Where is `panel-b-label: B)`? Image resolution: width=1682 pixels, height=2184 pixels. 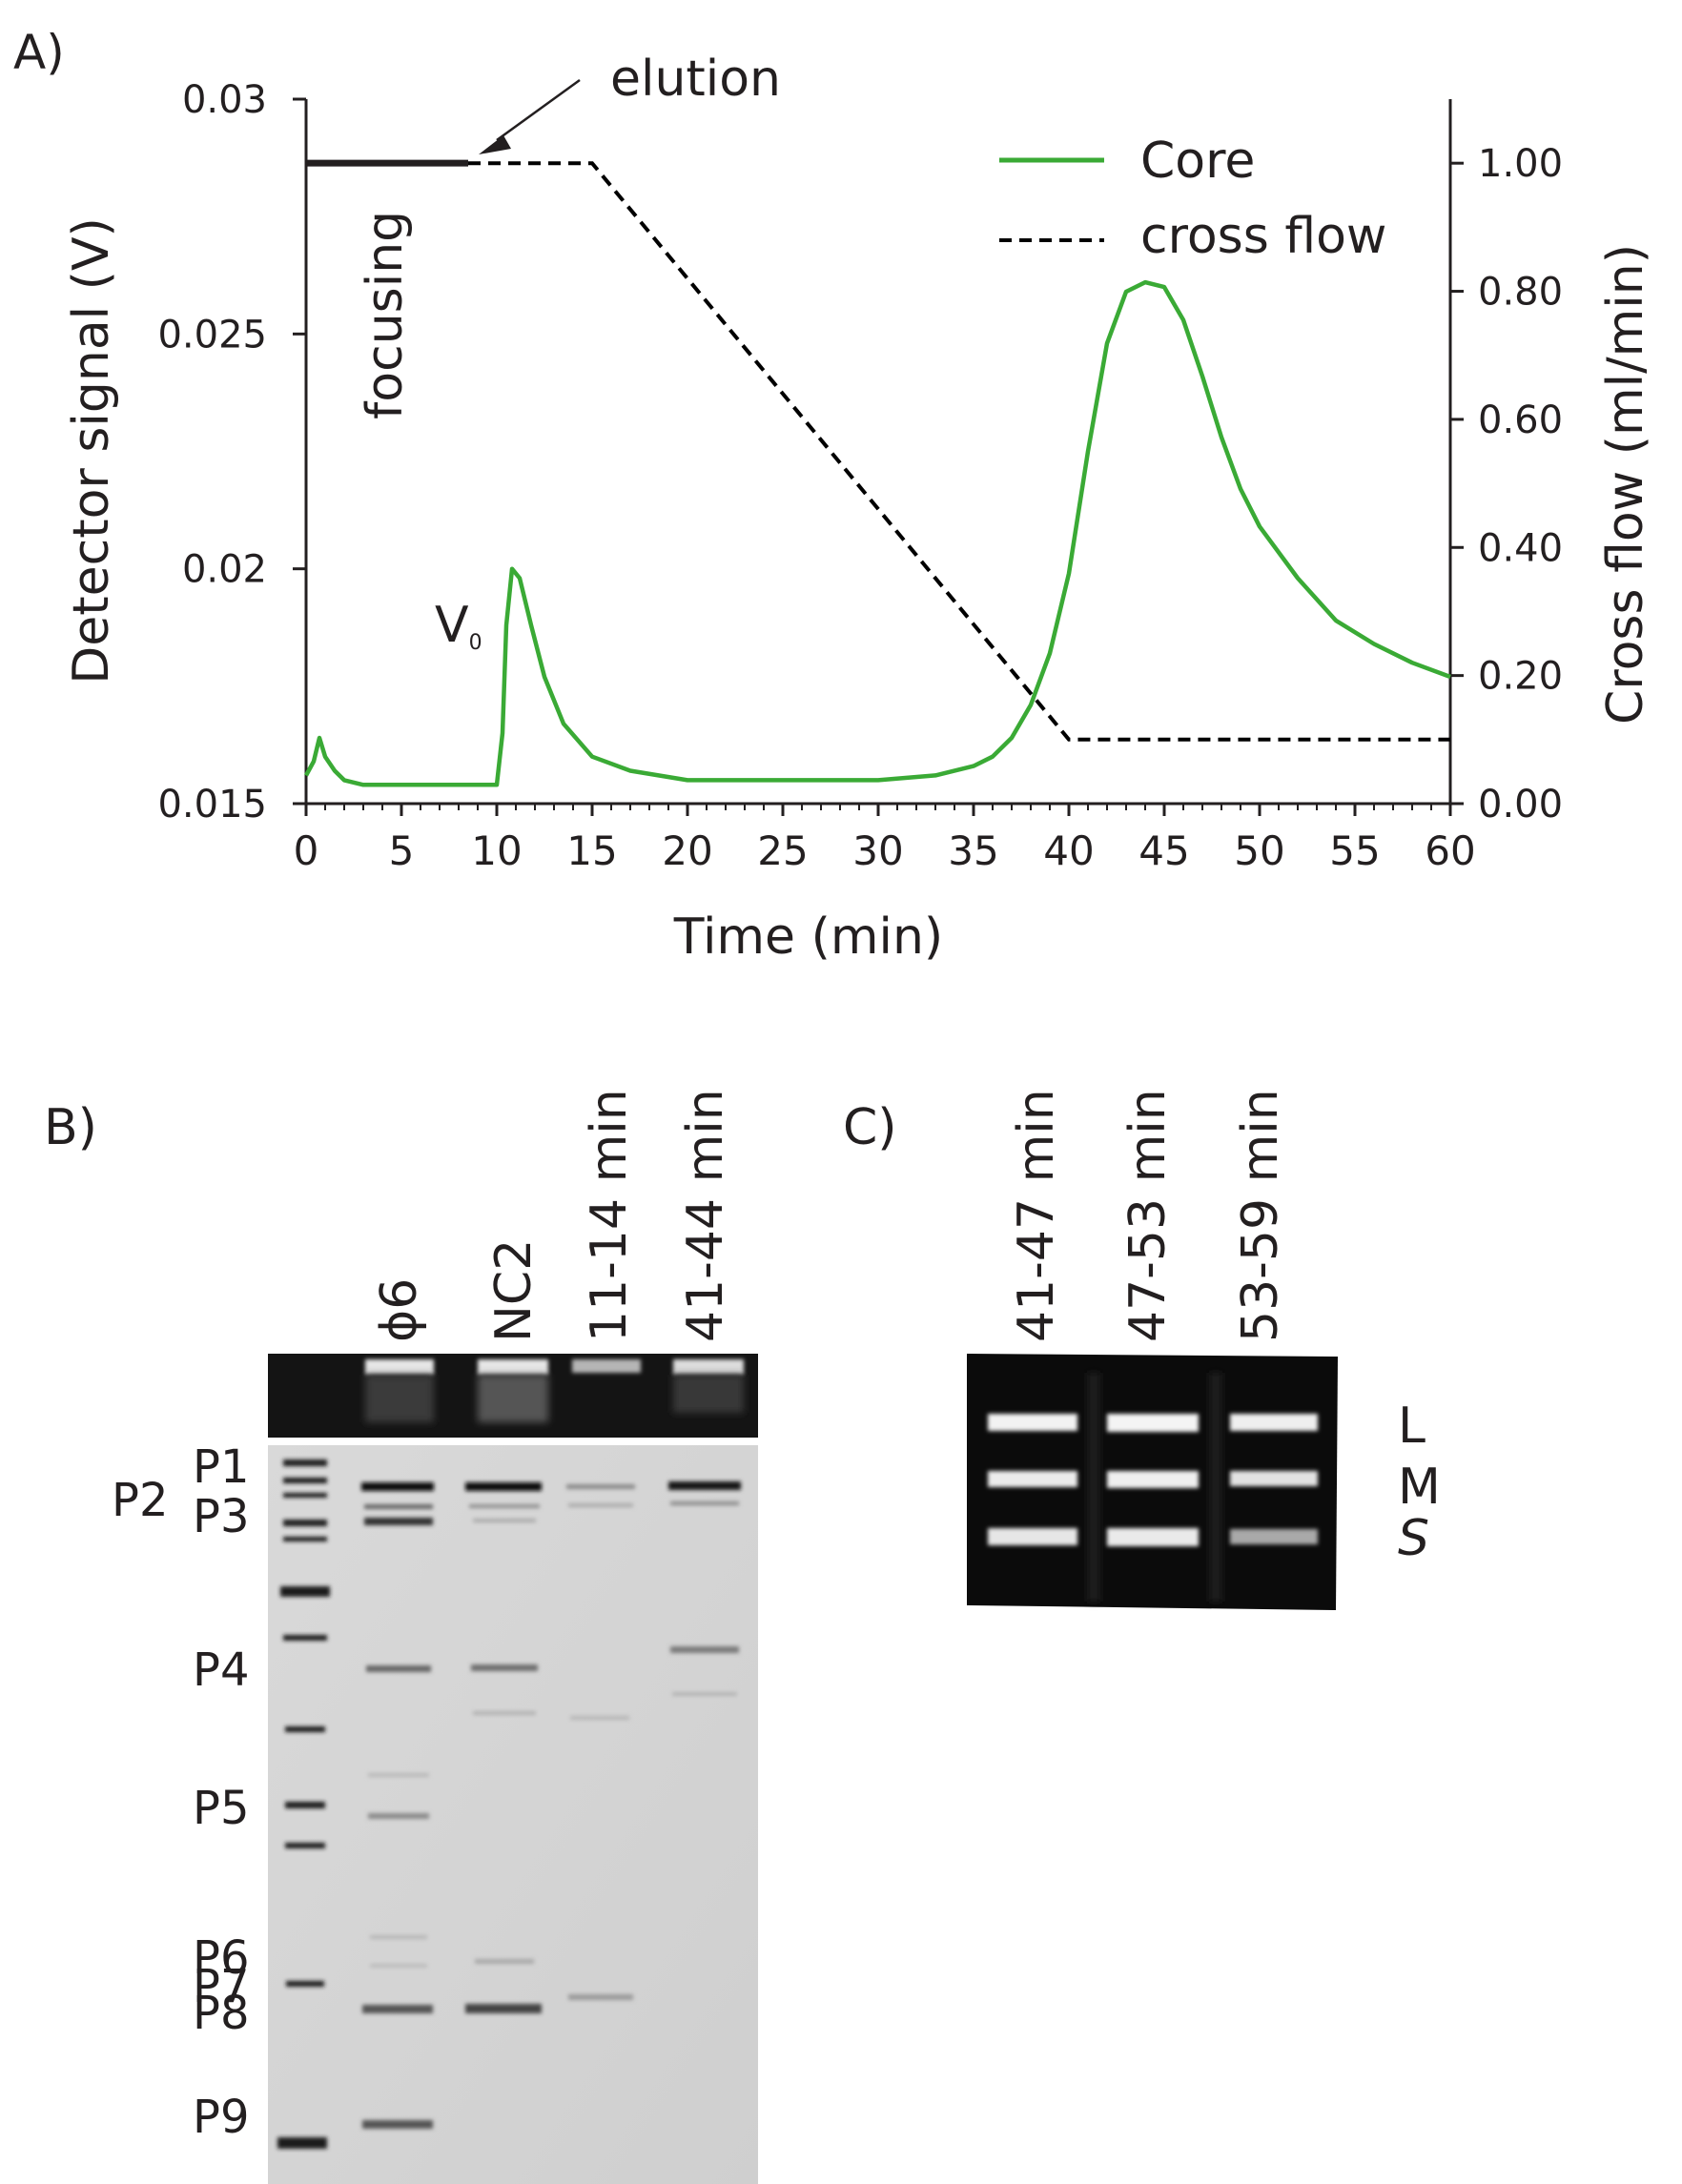 panel-b-label: B) is located at coordinates (70, 1128).